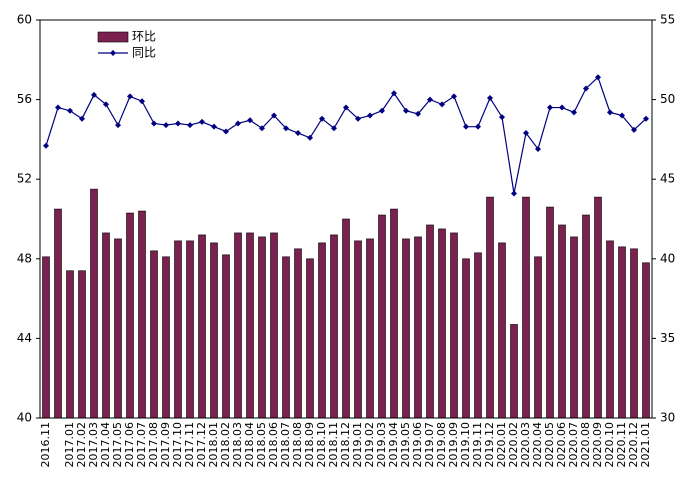 The image size is (686, 490). I want to click on x-tick-label: 2017.03, so click(93, 445).